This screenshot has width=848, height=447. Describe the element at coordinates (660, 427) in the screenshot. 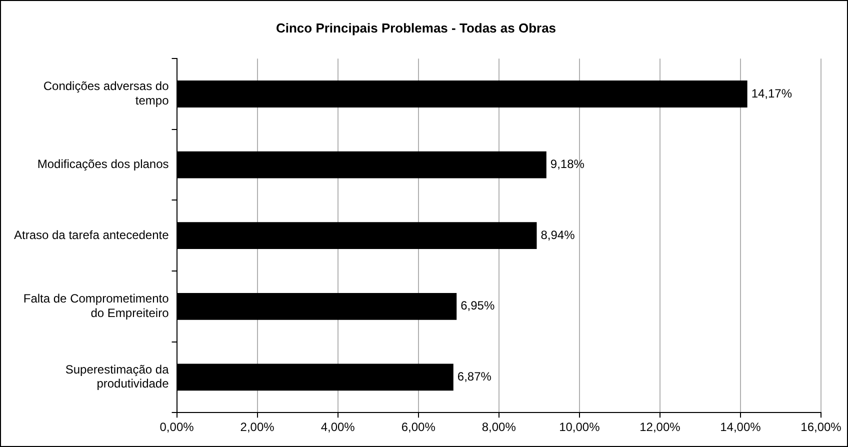

I see `x-tick-label: 12,00%` at that location.